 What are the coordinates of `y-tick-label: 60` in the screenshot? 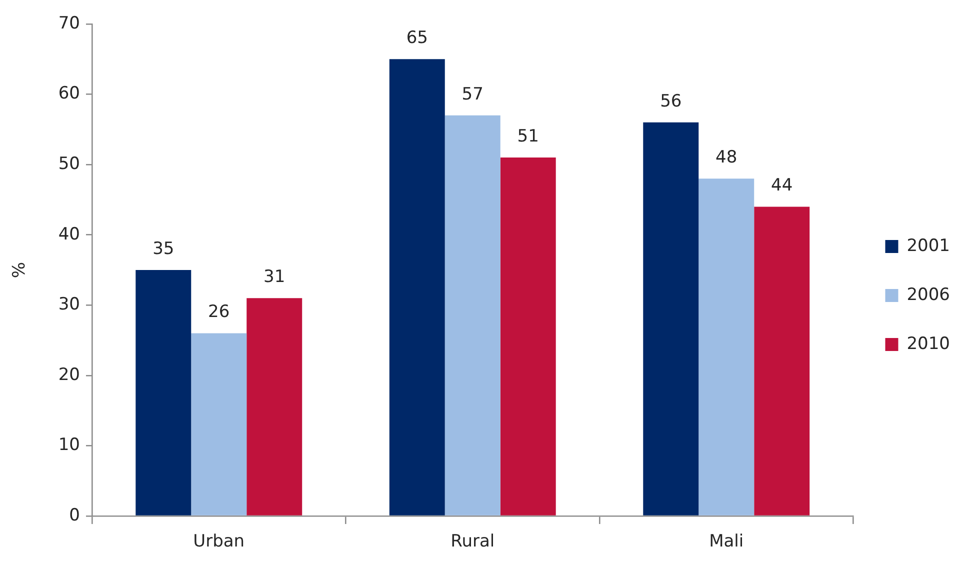 It's located at (69, 94).